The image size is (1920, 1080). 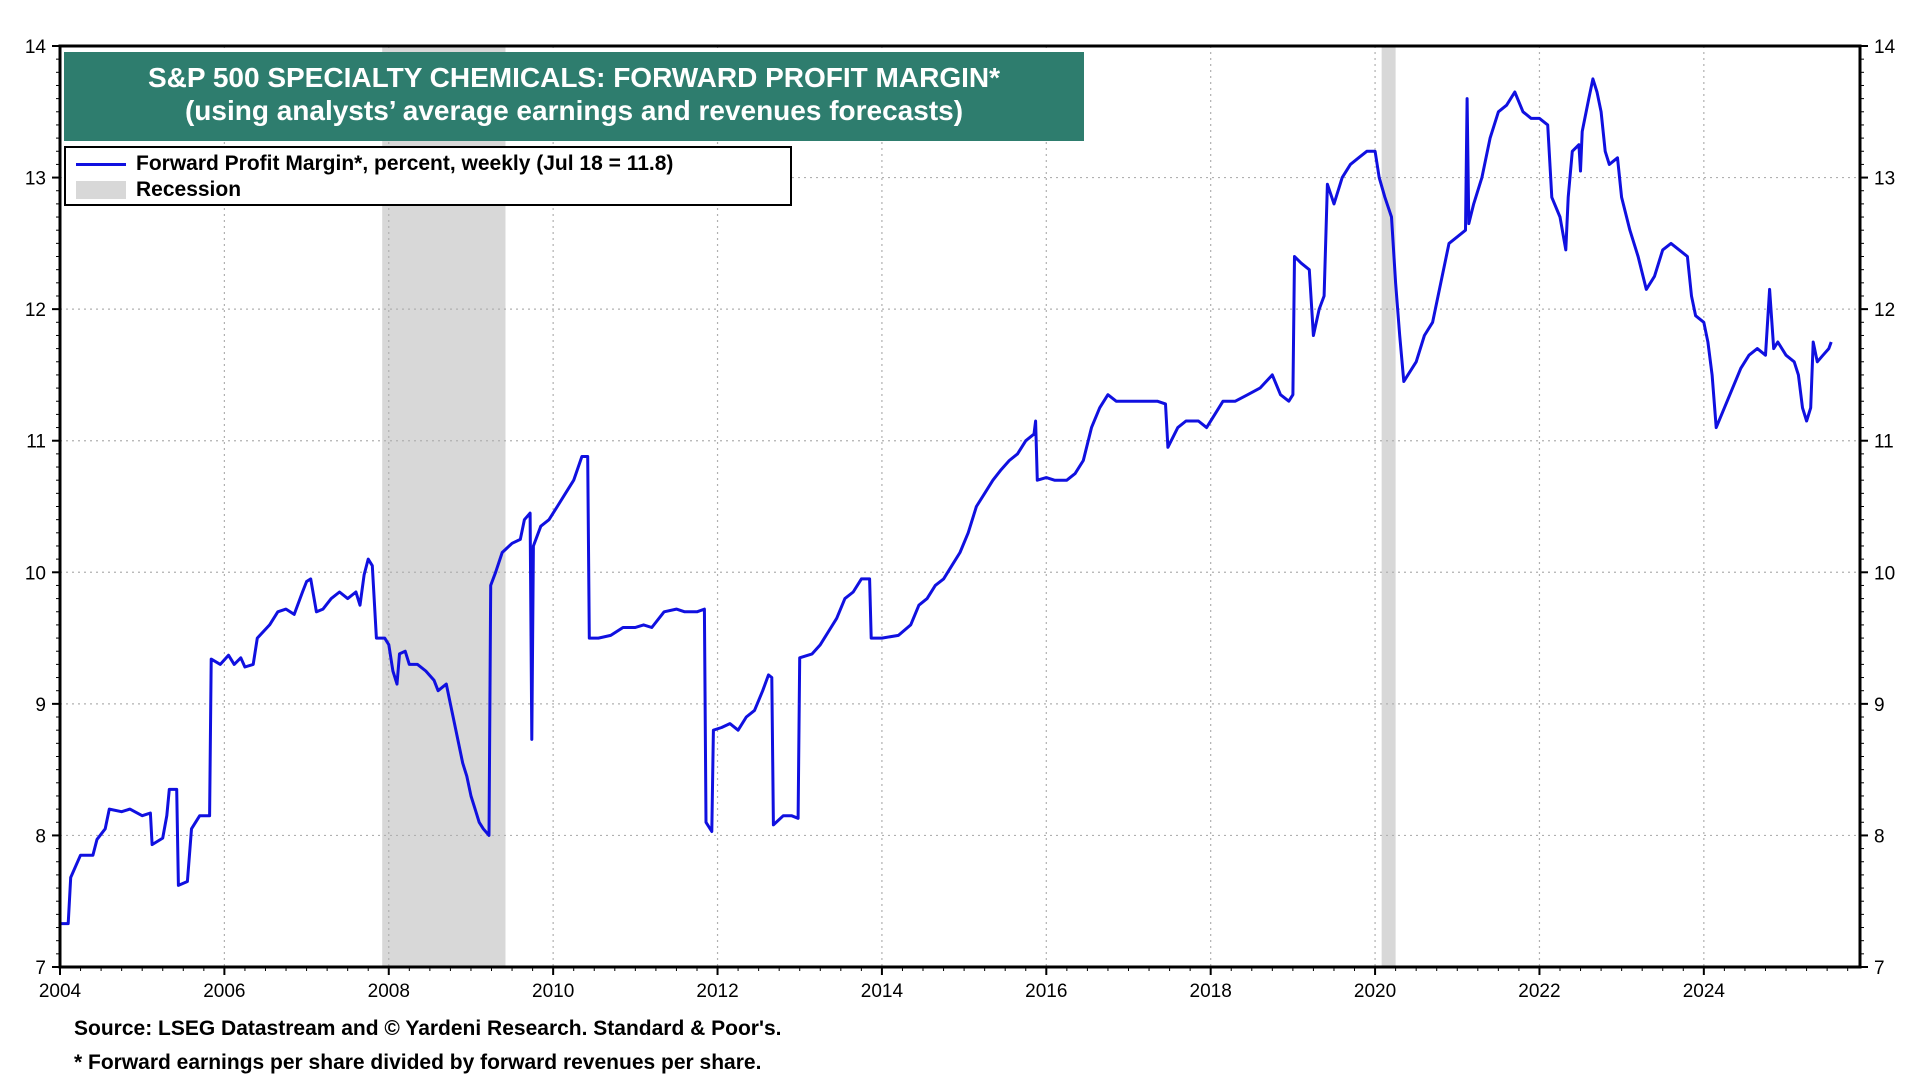 I want to click on x-tick-label: 2004, so click(x=60, y=991).